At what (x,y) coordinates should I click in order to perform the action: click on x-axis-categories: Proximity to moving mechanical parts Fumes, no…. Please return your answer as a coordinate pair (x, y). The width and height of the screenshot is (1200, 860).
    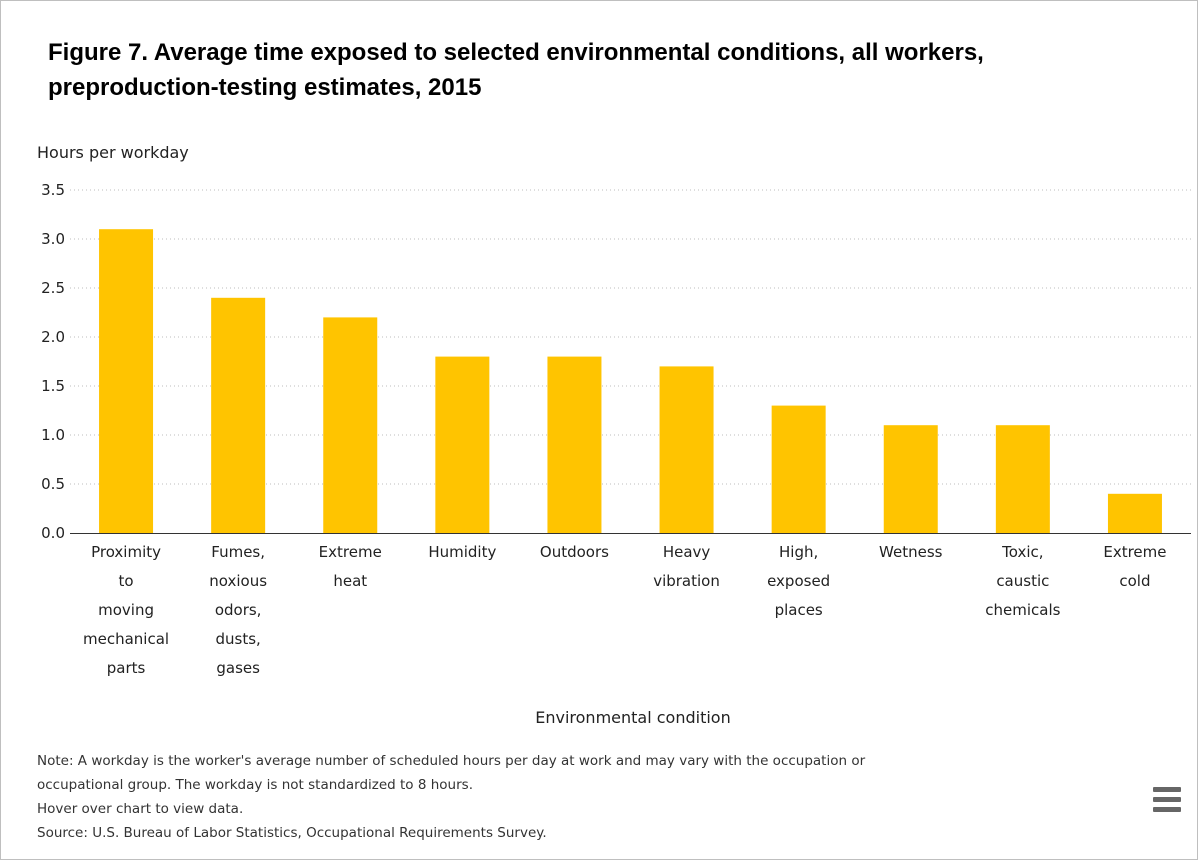
    Looking at the image, I should click on (625, 610).